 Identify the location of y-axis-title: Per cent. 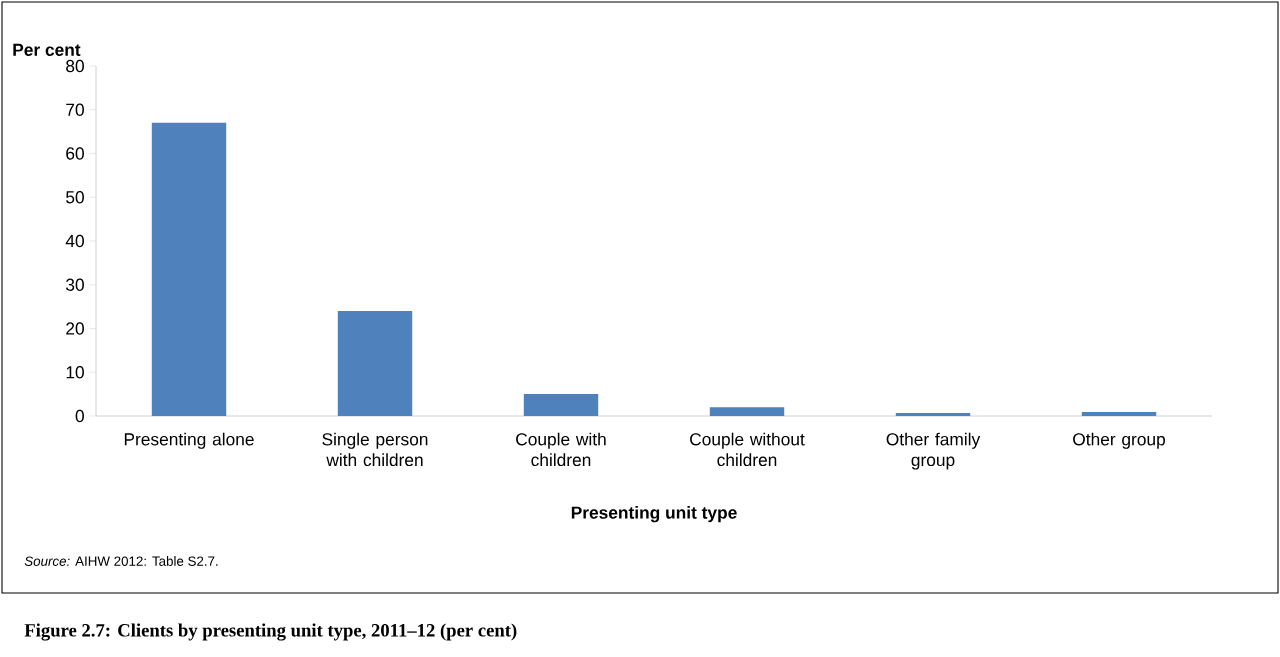
(47, 49).